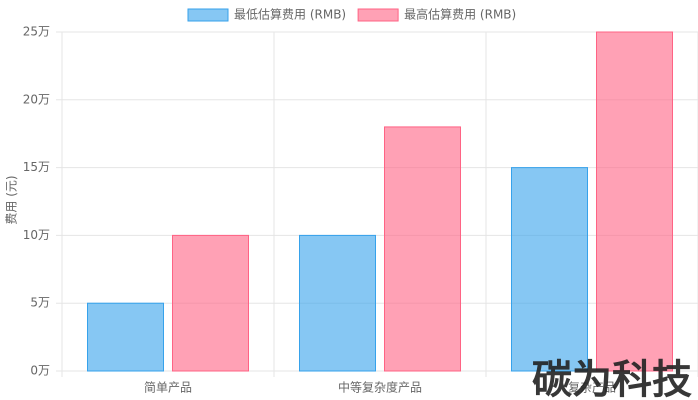  I want to click on y-tick-label: 25万, so click(36, 32).